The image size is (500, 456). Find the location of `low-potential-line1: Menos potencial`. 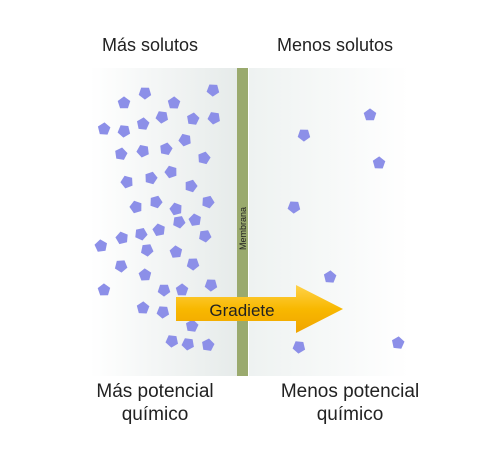

low-potential-line1: Menos potencial is located at coordinates (350, 391).